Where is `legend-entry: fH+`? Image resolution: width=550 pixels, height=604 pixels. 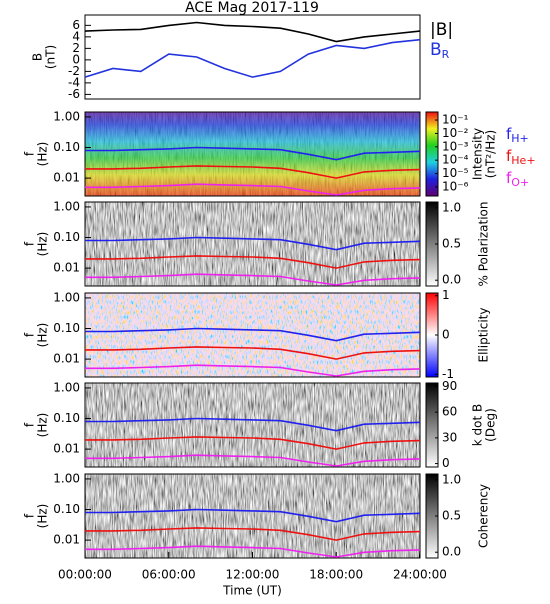 legend-entry: fH+ is located at coordinates (517, 135).